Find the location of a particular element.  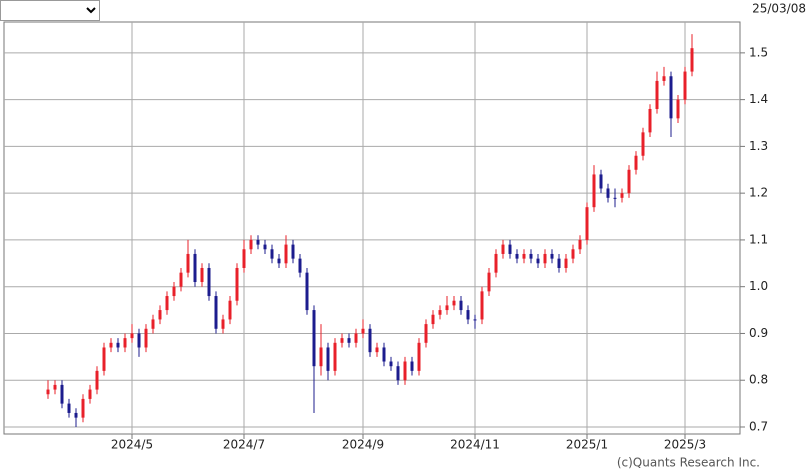

x-tick-label: 2024/9 is located at coordinates (363, 445).